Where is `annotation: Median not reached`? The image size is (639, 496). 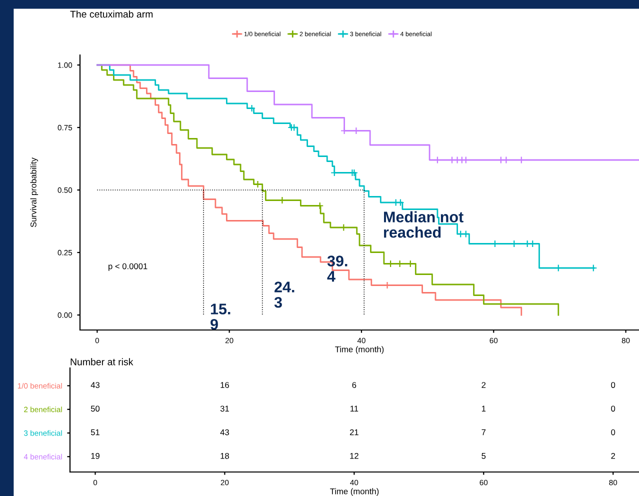
annotation: Median not reached is located at coordinates (424, 224).